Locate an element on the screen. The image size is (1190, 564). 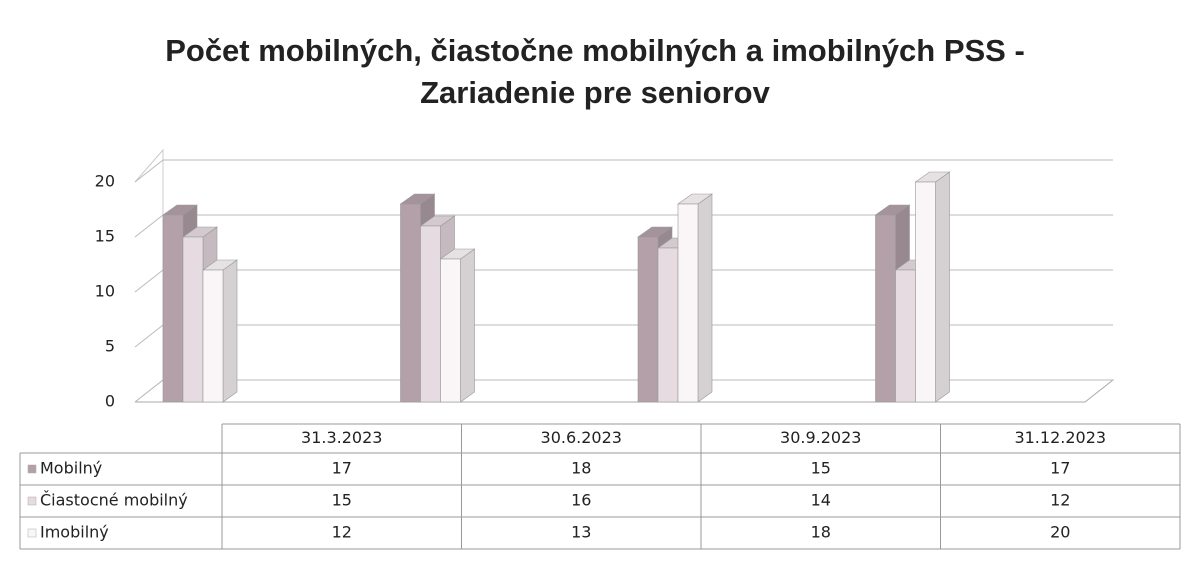
floor is located at coordinates (625, 391).